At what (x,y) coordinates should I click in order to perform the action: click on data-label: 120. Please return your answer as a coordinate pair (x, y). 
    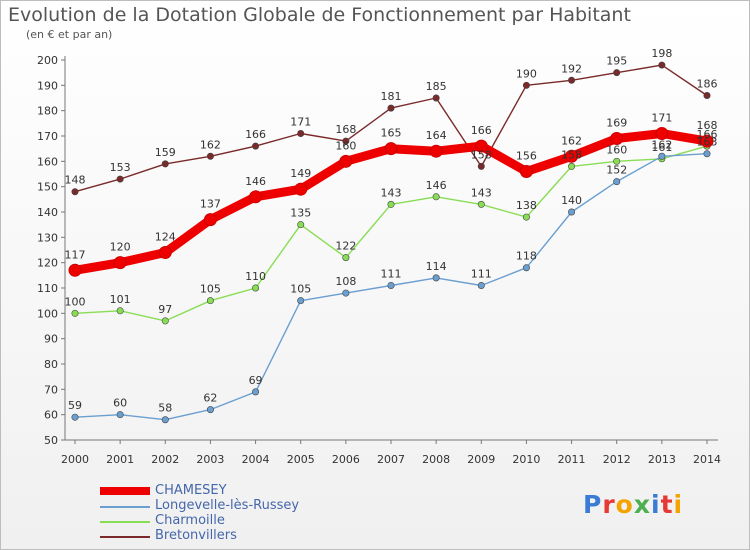
    Looking at the image, I should click on (120, 247).